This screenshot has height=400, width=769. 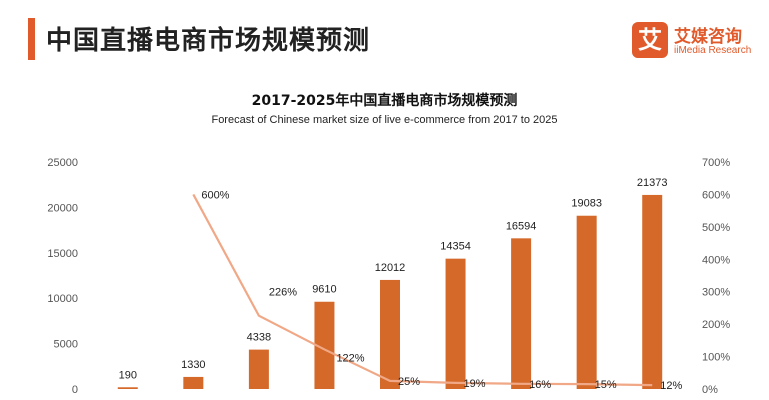 I want to click on bar-value-label: 19083, so click(x=586, y=204).